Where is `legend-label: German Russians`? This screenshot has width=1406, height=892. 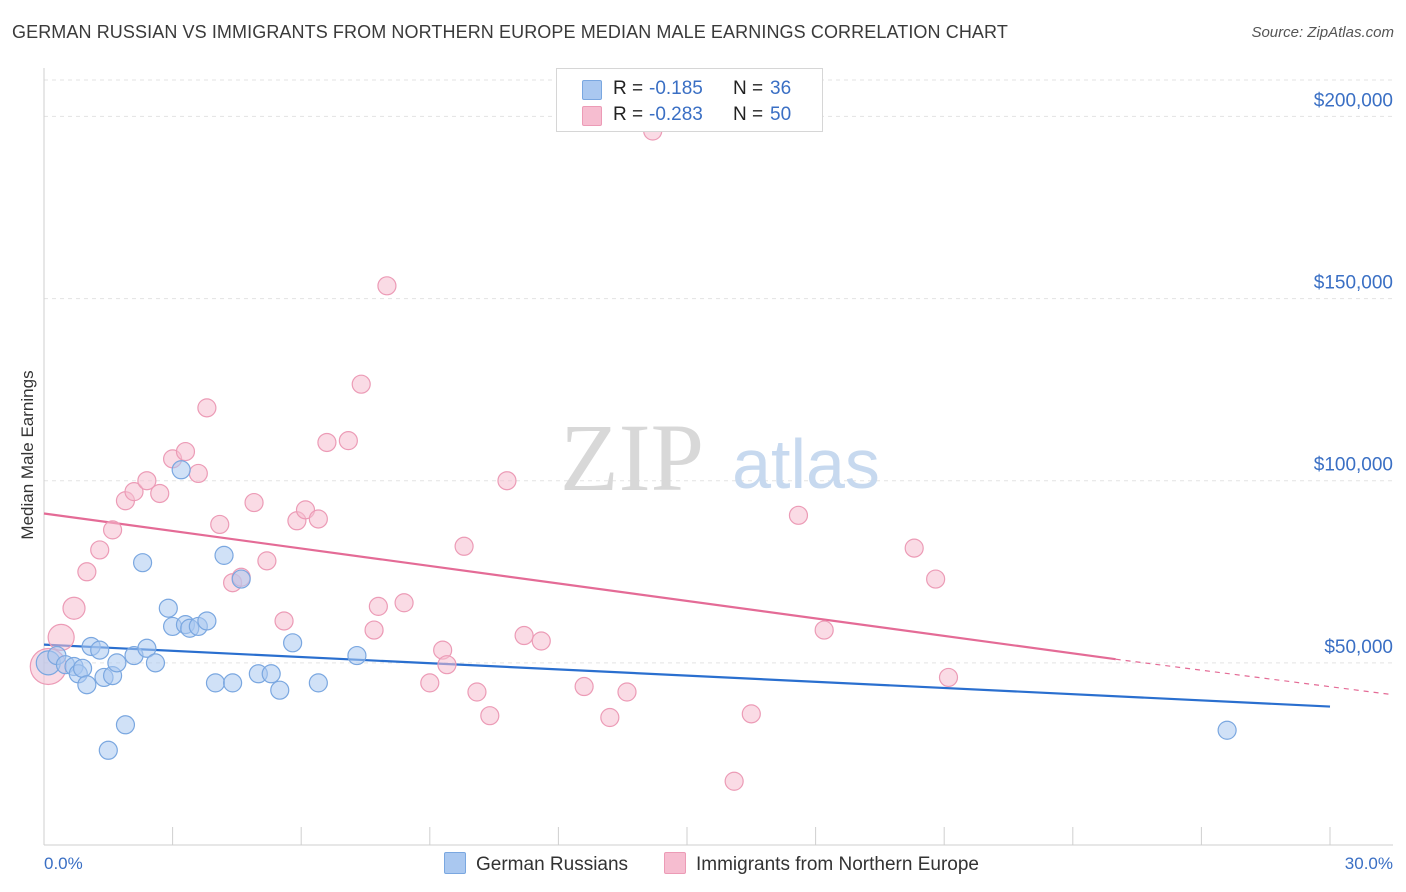 legend-label: German Russians is located at coordinates (552, 864).